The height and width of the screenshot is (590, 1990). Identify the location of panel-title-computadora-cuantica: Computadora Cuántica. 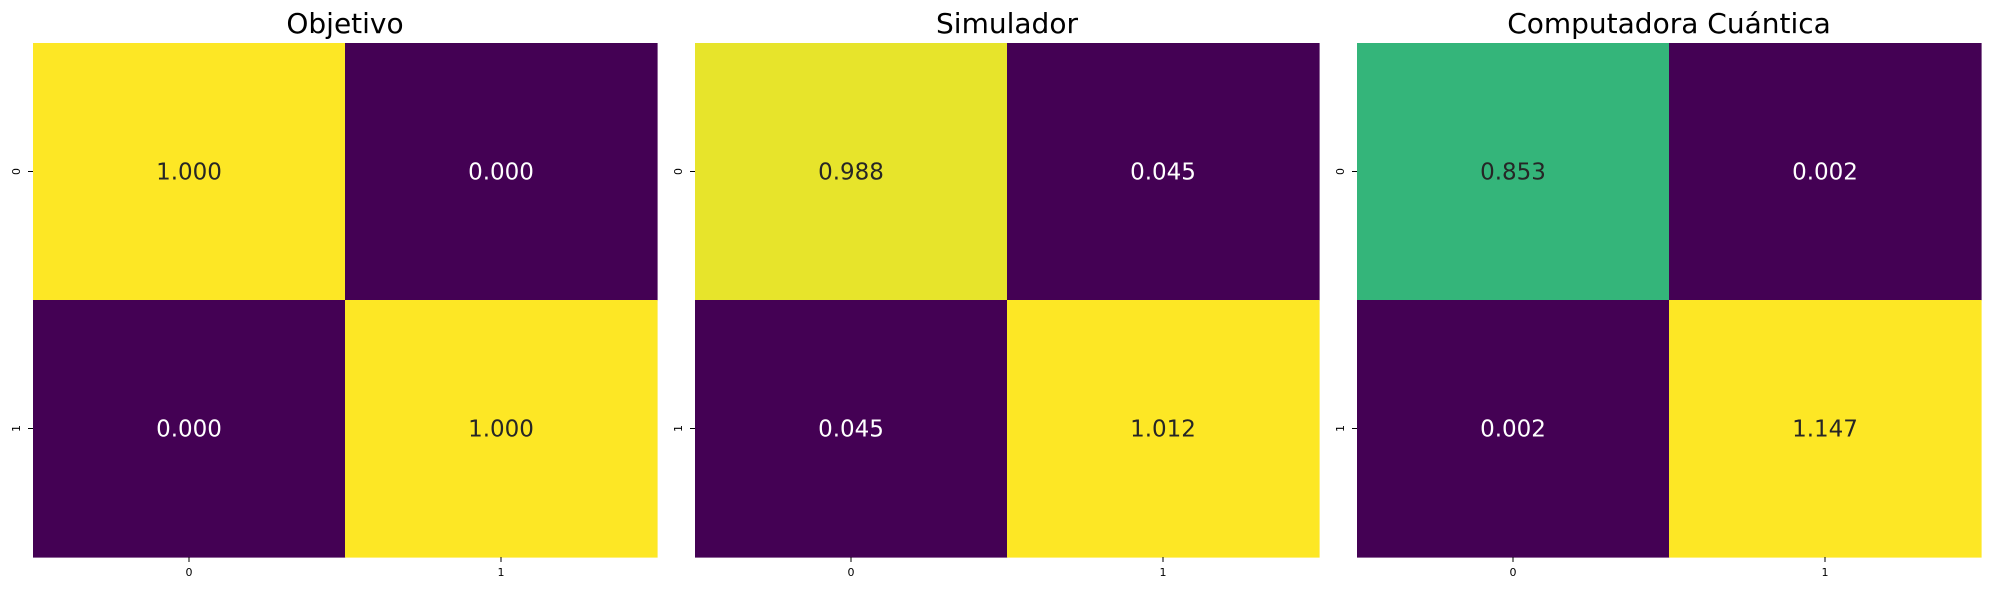
(1669, 23).